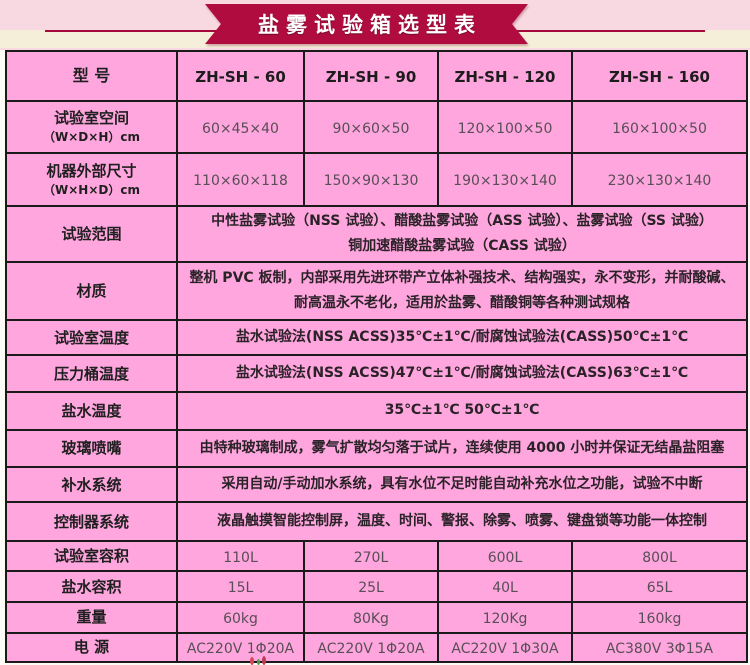 The image size is (750, 665). I want to click on table-row: 盐水容积 15L 25L 40L 65L, so click(376, 586).